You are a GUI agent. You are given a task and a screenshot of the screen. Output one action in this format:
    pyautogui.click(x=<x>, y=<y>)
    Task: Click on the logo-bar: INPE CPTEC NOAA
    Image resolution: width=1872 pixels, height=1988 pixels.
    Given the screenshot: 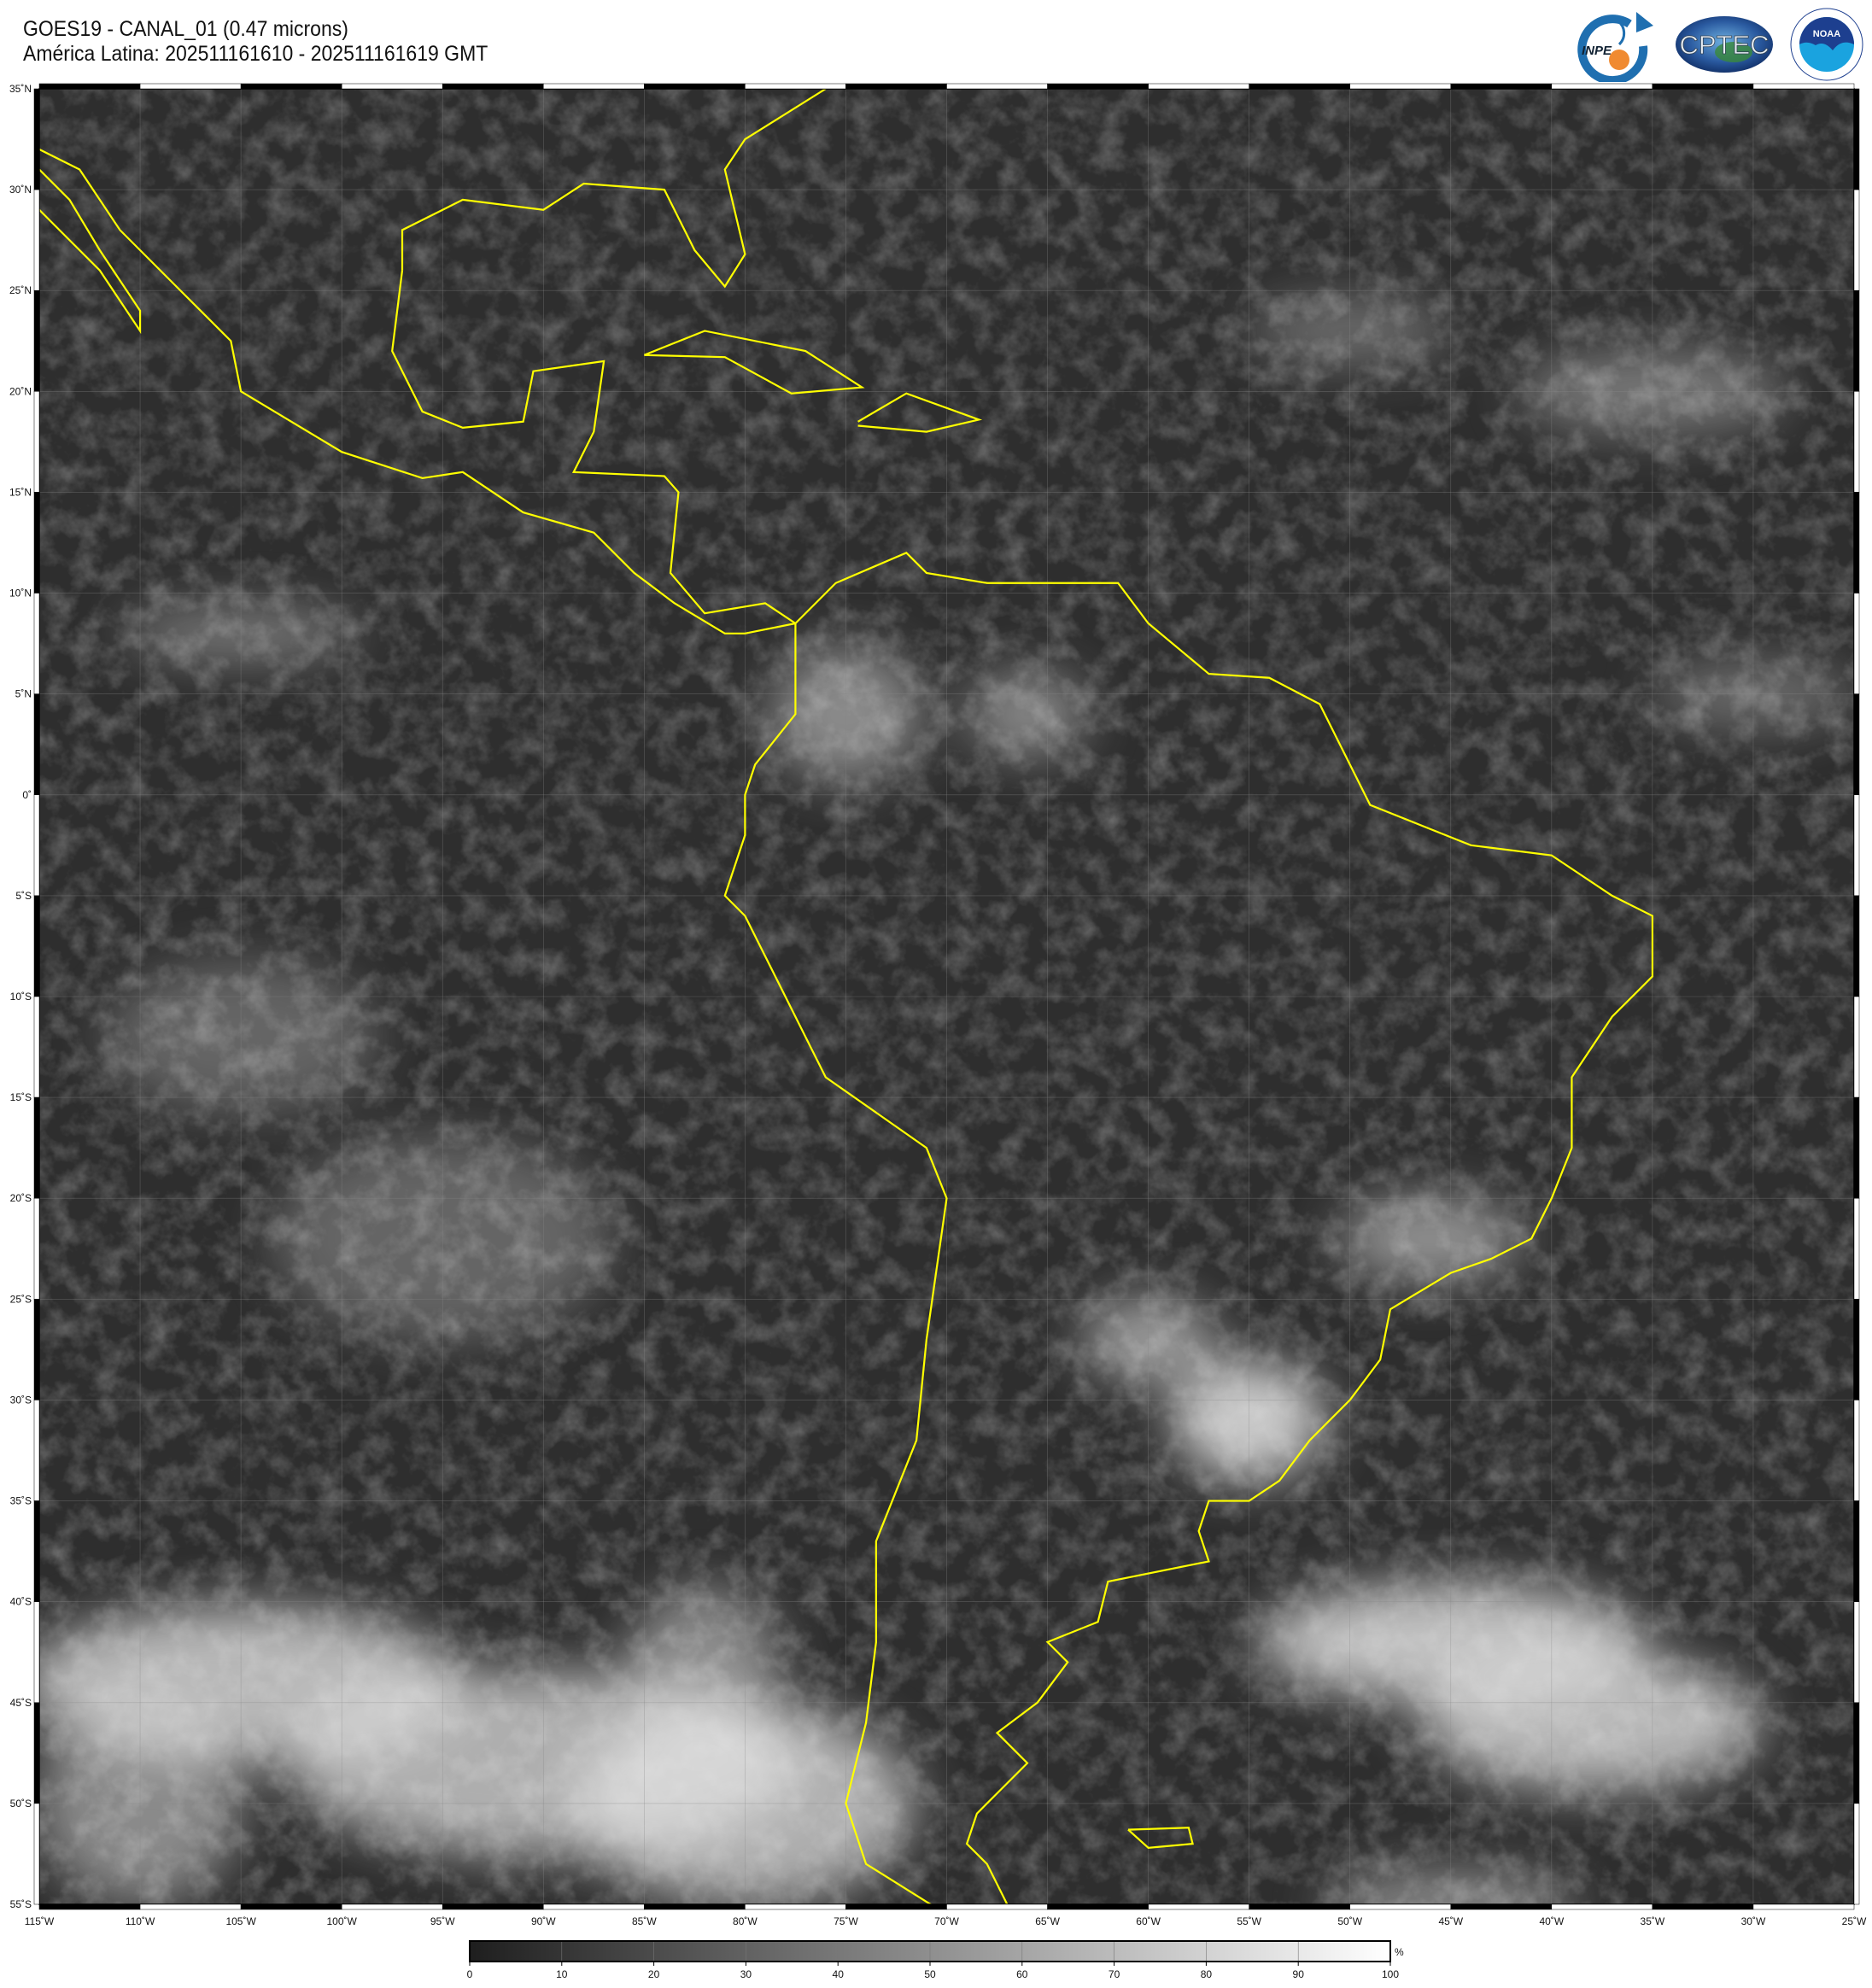 What is the action you would take?
    pyautogui.click(x=1716, y=44)
    